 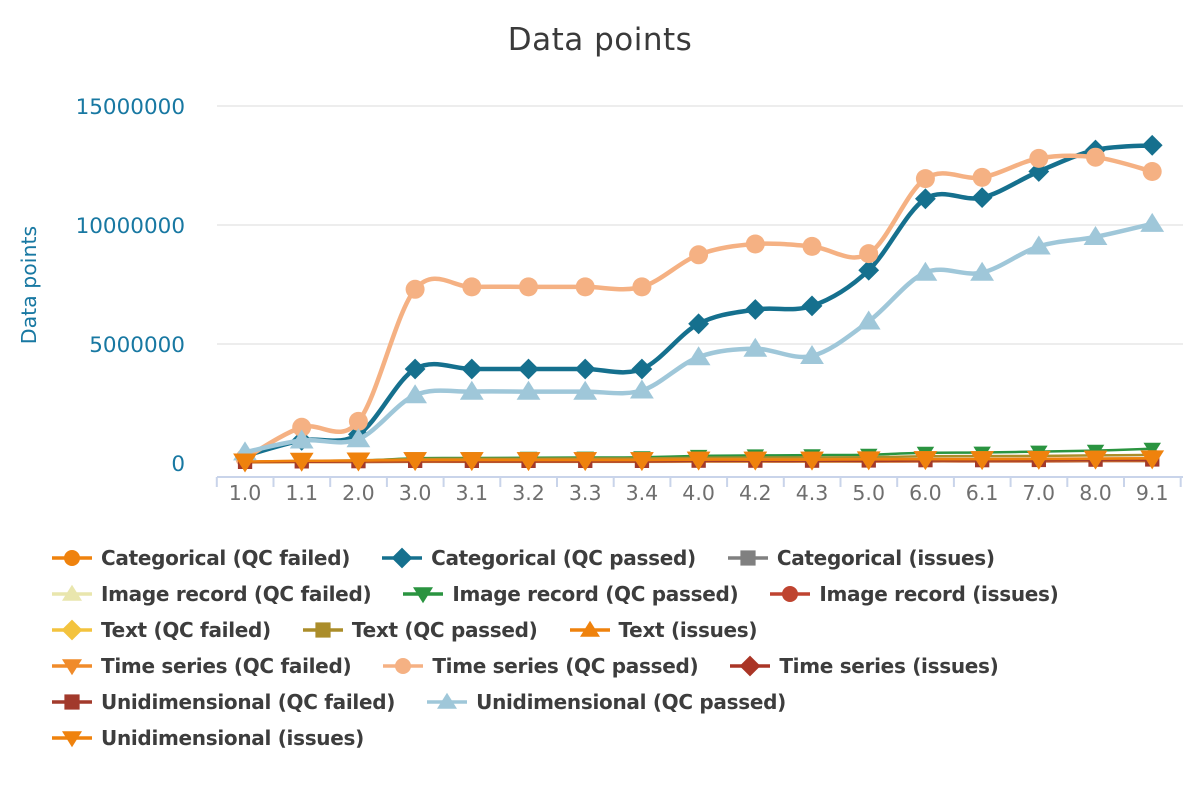 What do you see at coordinates (913, 594) in the screenshot?
I see `legend-item-image-record-issues: Image record (issues)` at bounding box center [913, 594].